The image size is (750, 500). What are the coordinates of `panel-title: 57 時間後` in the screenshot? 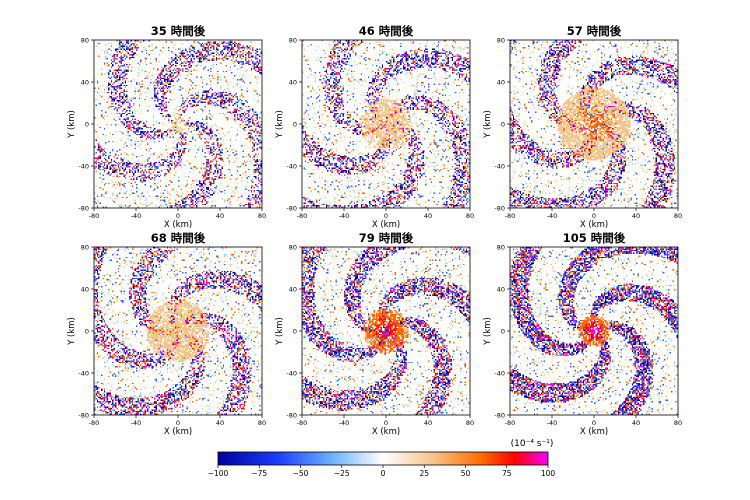 It's located at (594, 31).